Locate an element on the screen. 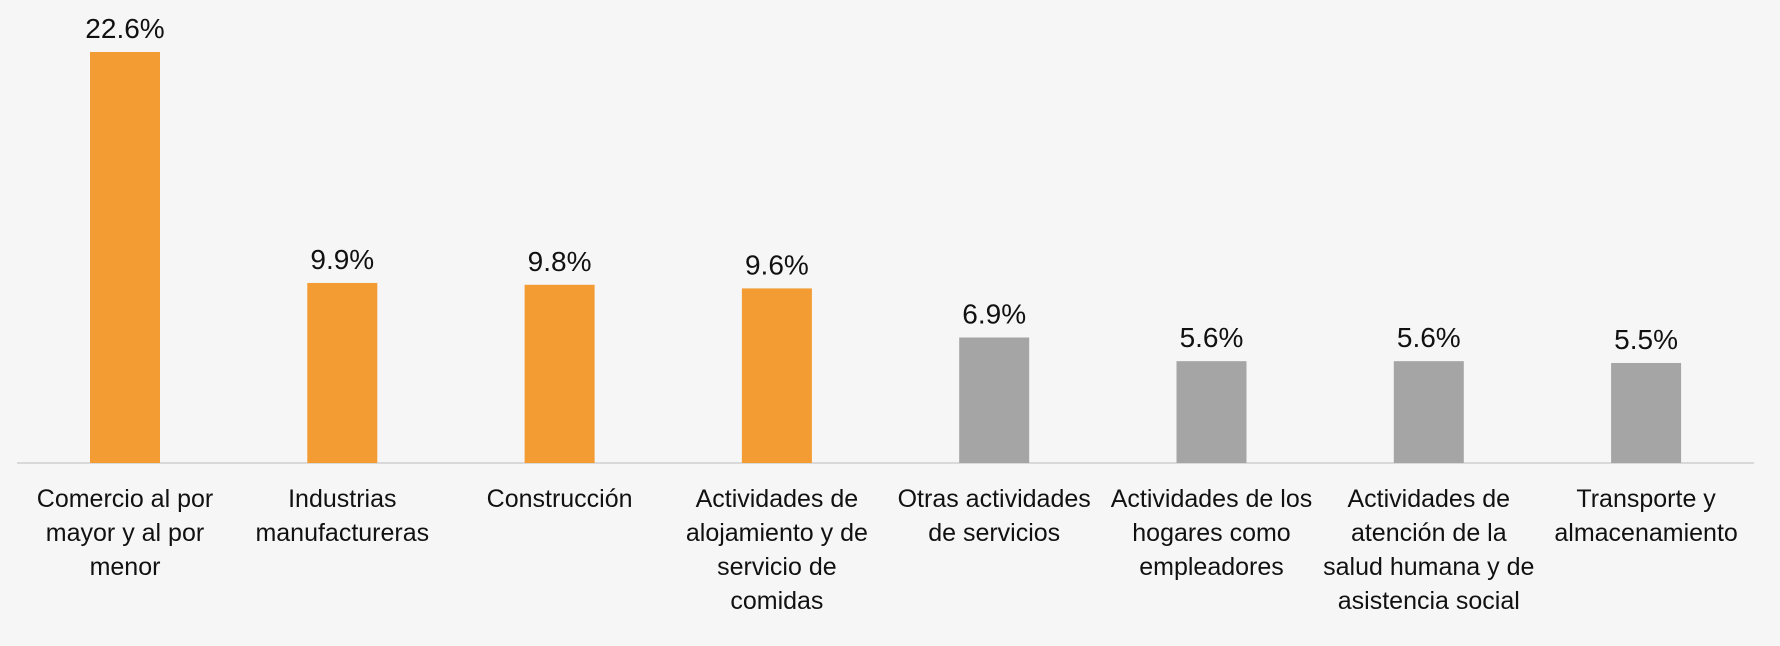 The width and height of the screenshot is (1780, 646). value-label: 5.5% is located at coordinates (1646, 339).